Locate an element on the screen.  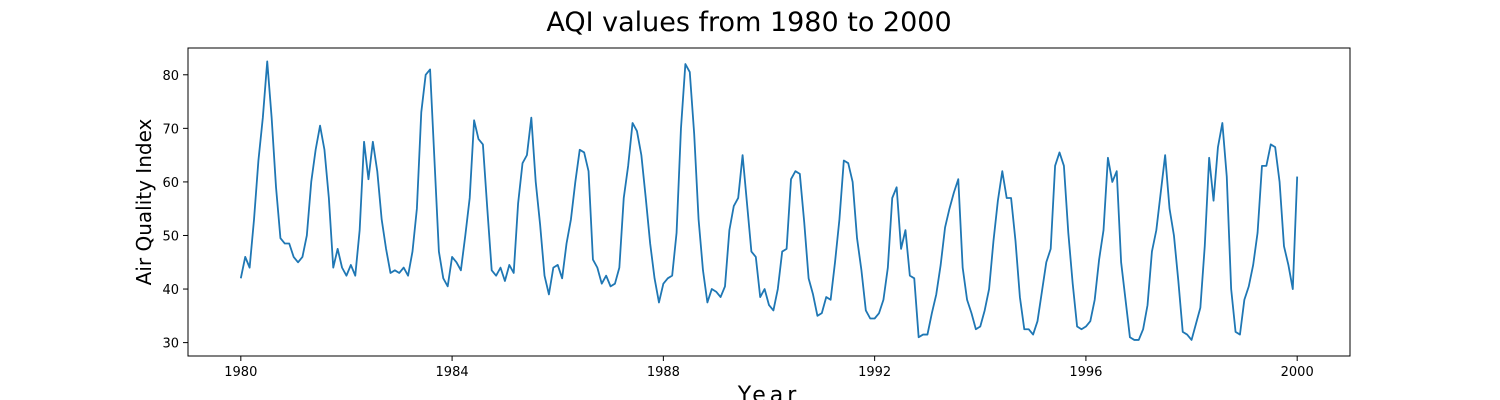
y-tick-label: 70 is located at coordinates (170, 129).